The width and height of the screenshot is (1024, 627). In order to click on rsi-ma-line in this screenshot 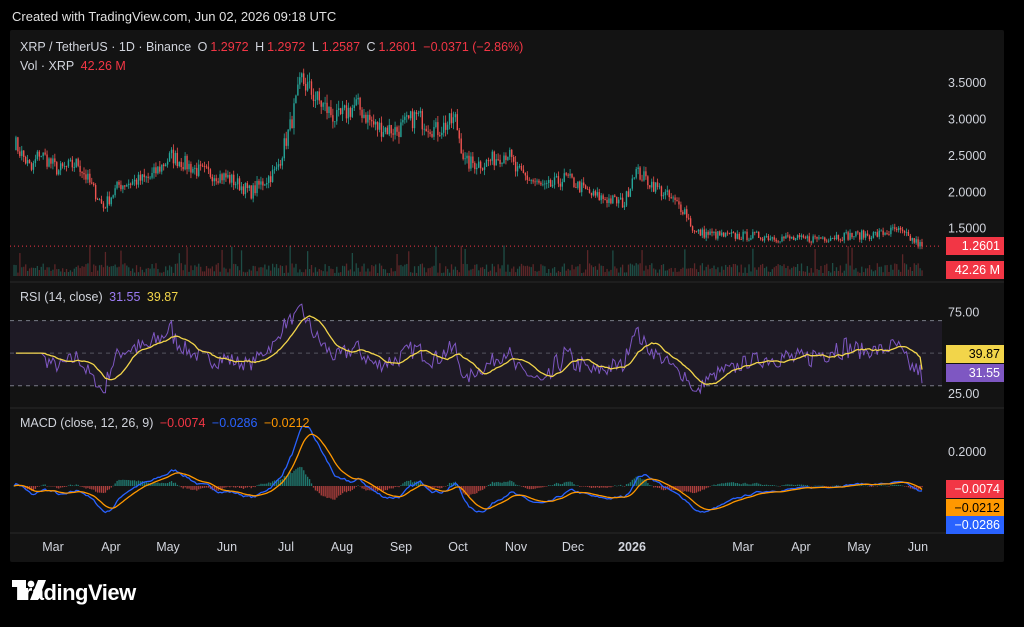, I will do `click(469, 350)`.